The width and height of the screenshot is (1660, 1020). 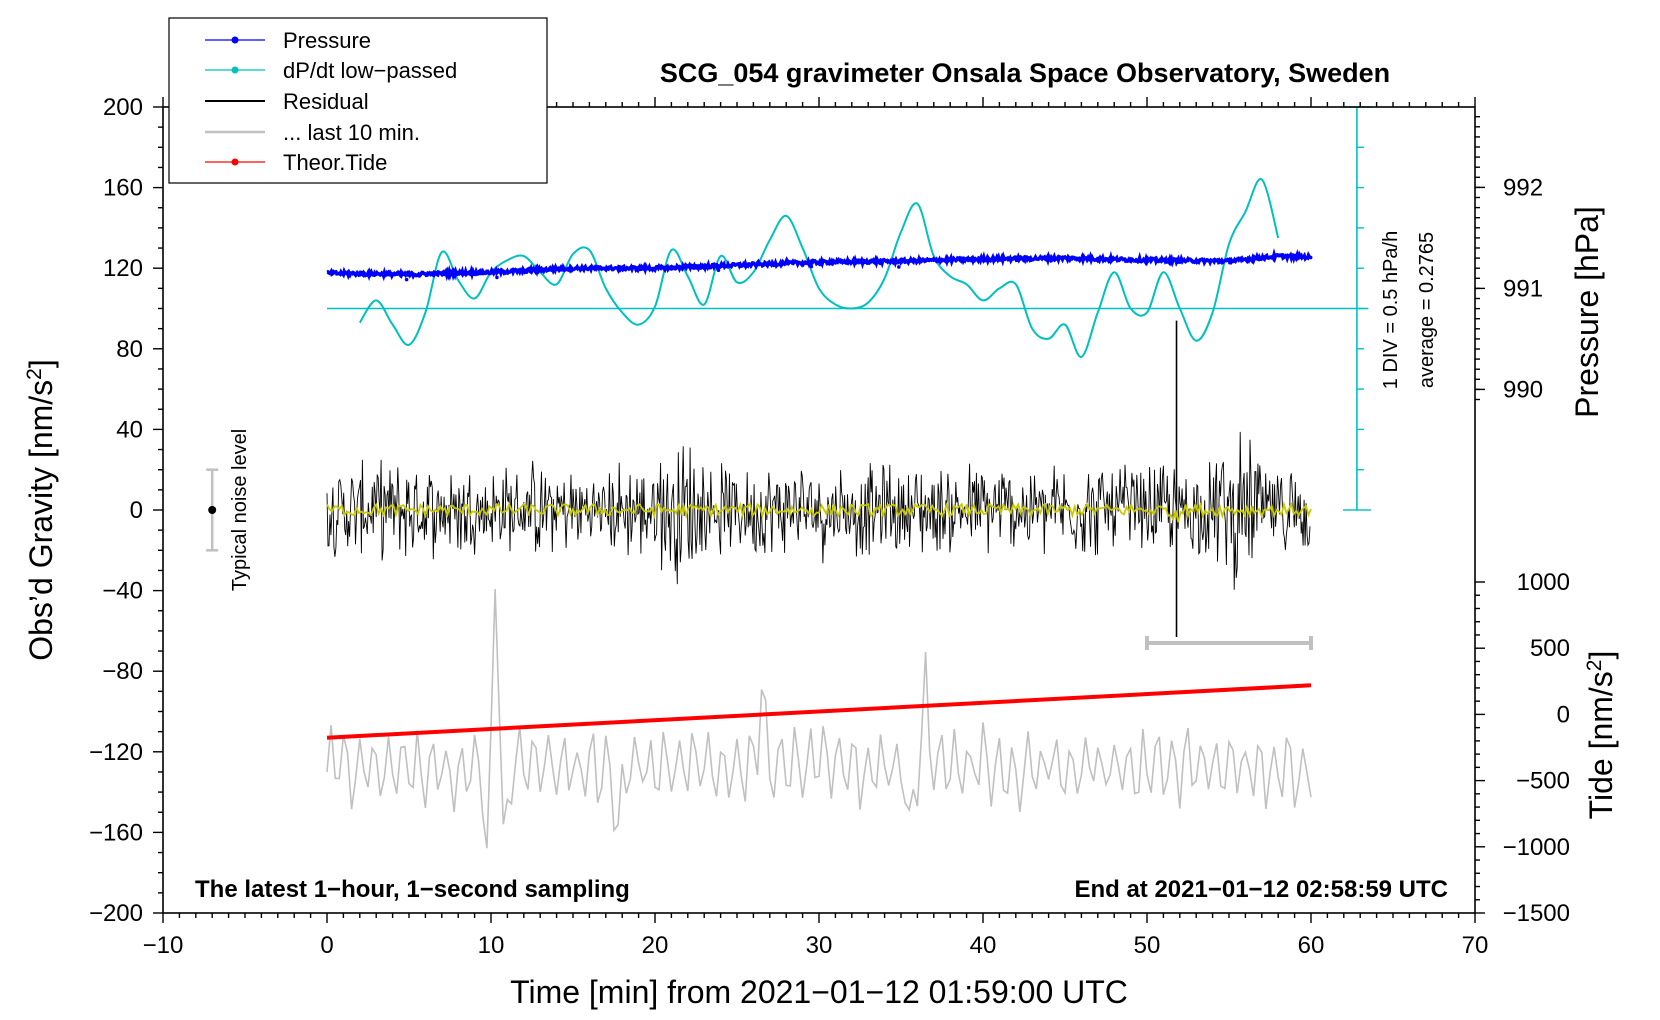 What do you see at coordinates (126, 510) in the screenshot?
I see `y-axis-left: 200 160 120 80 40 0 −40 −80 −120 −160 −200` at bounding box center [126, 510].